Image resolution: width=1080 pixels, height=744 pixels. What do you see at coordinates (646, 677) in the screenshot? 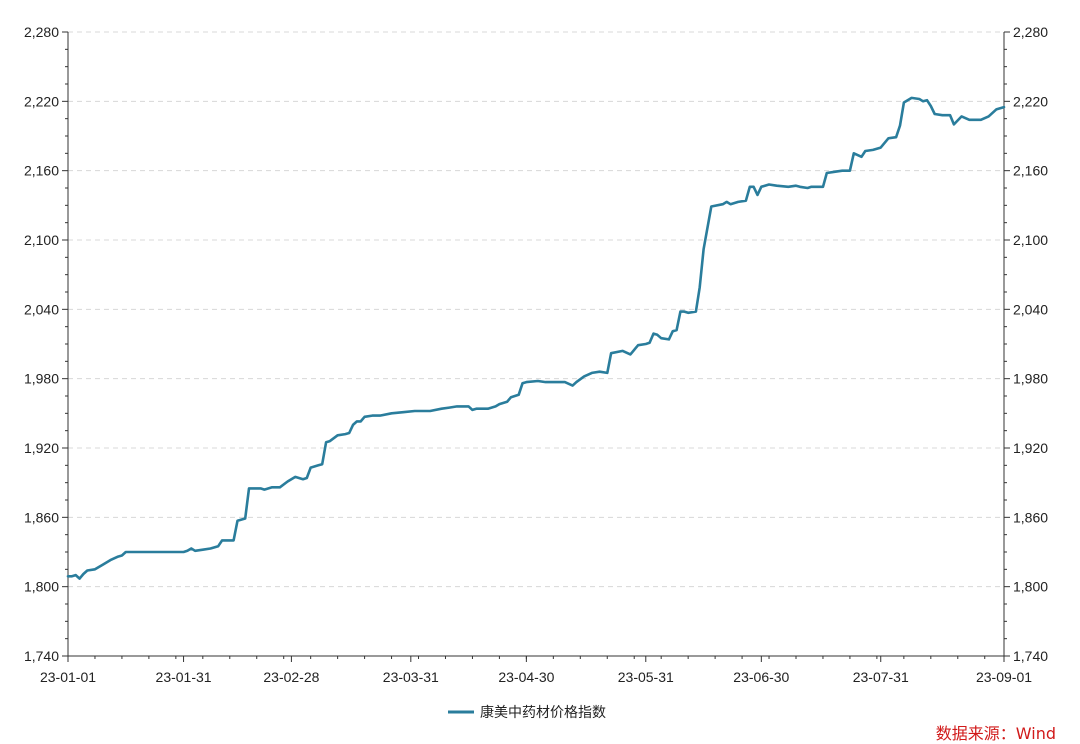
I see `x-tick-label: 23-05-31` at bounding box center [646, 677].